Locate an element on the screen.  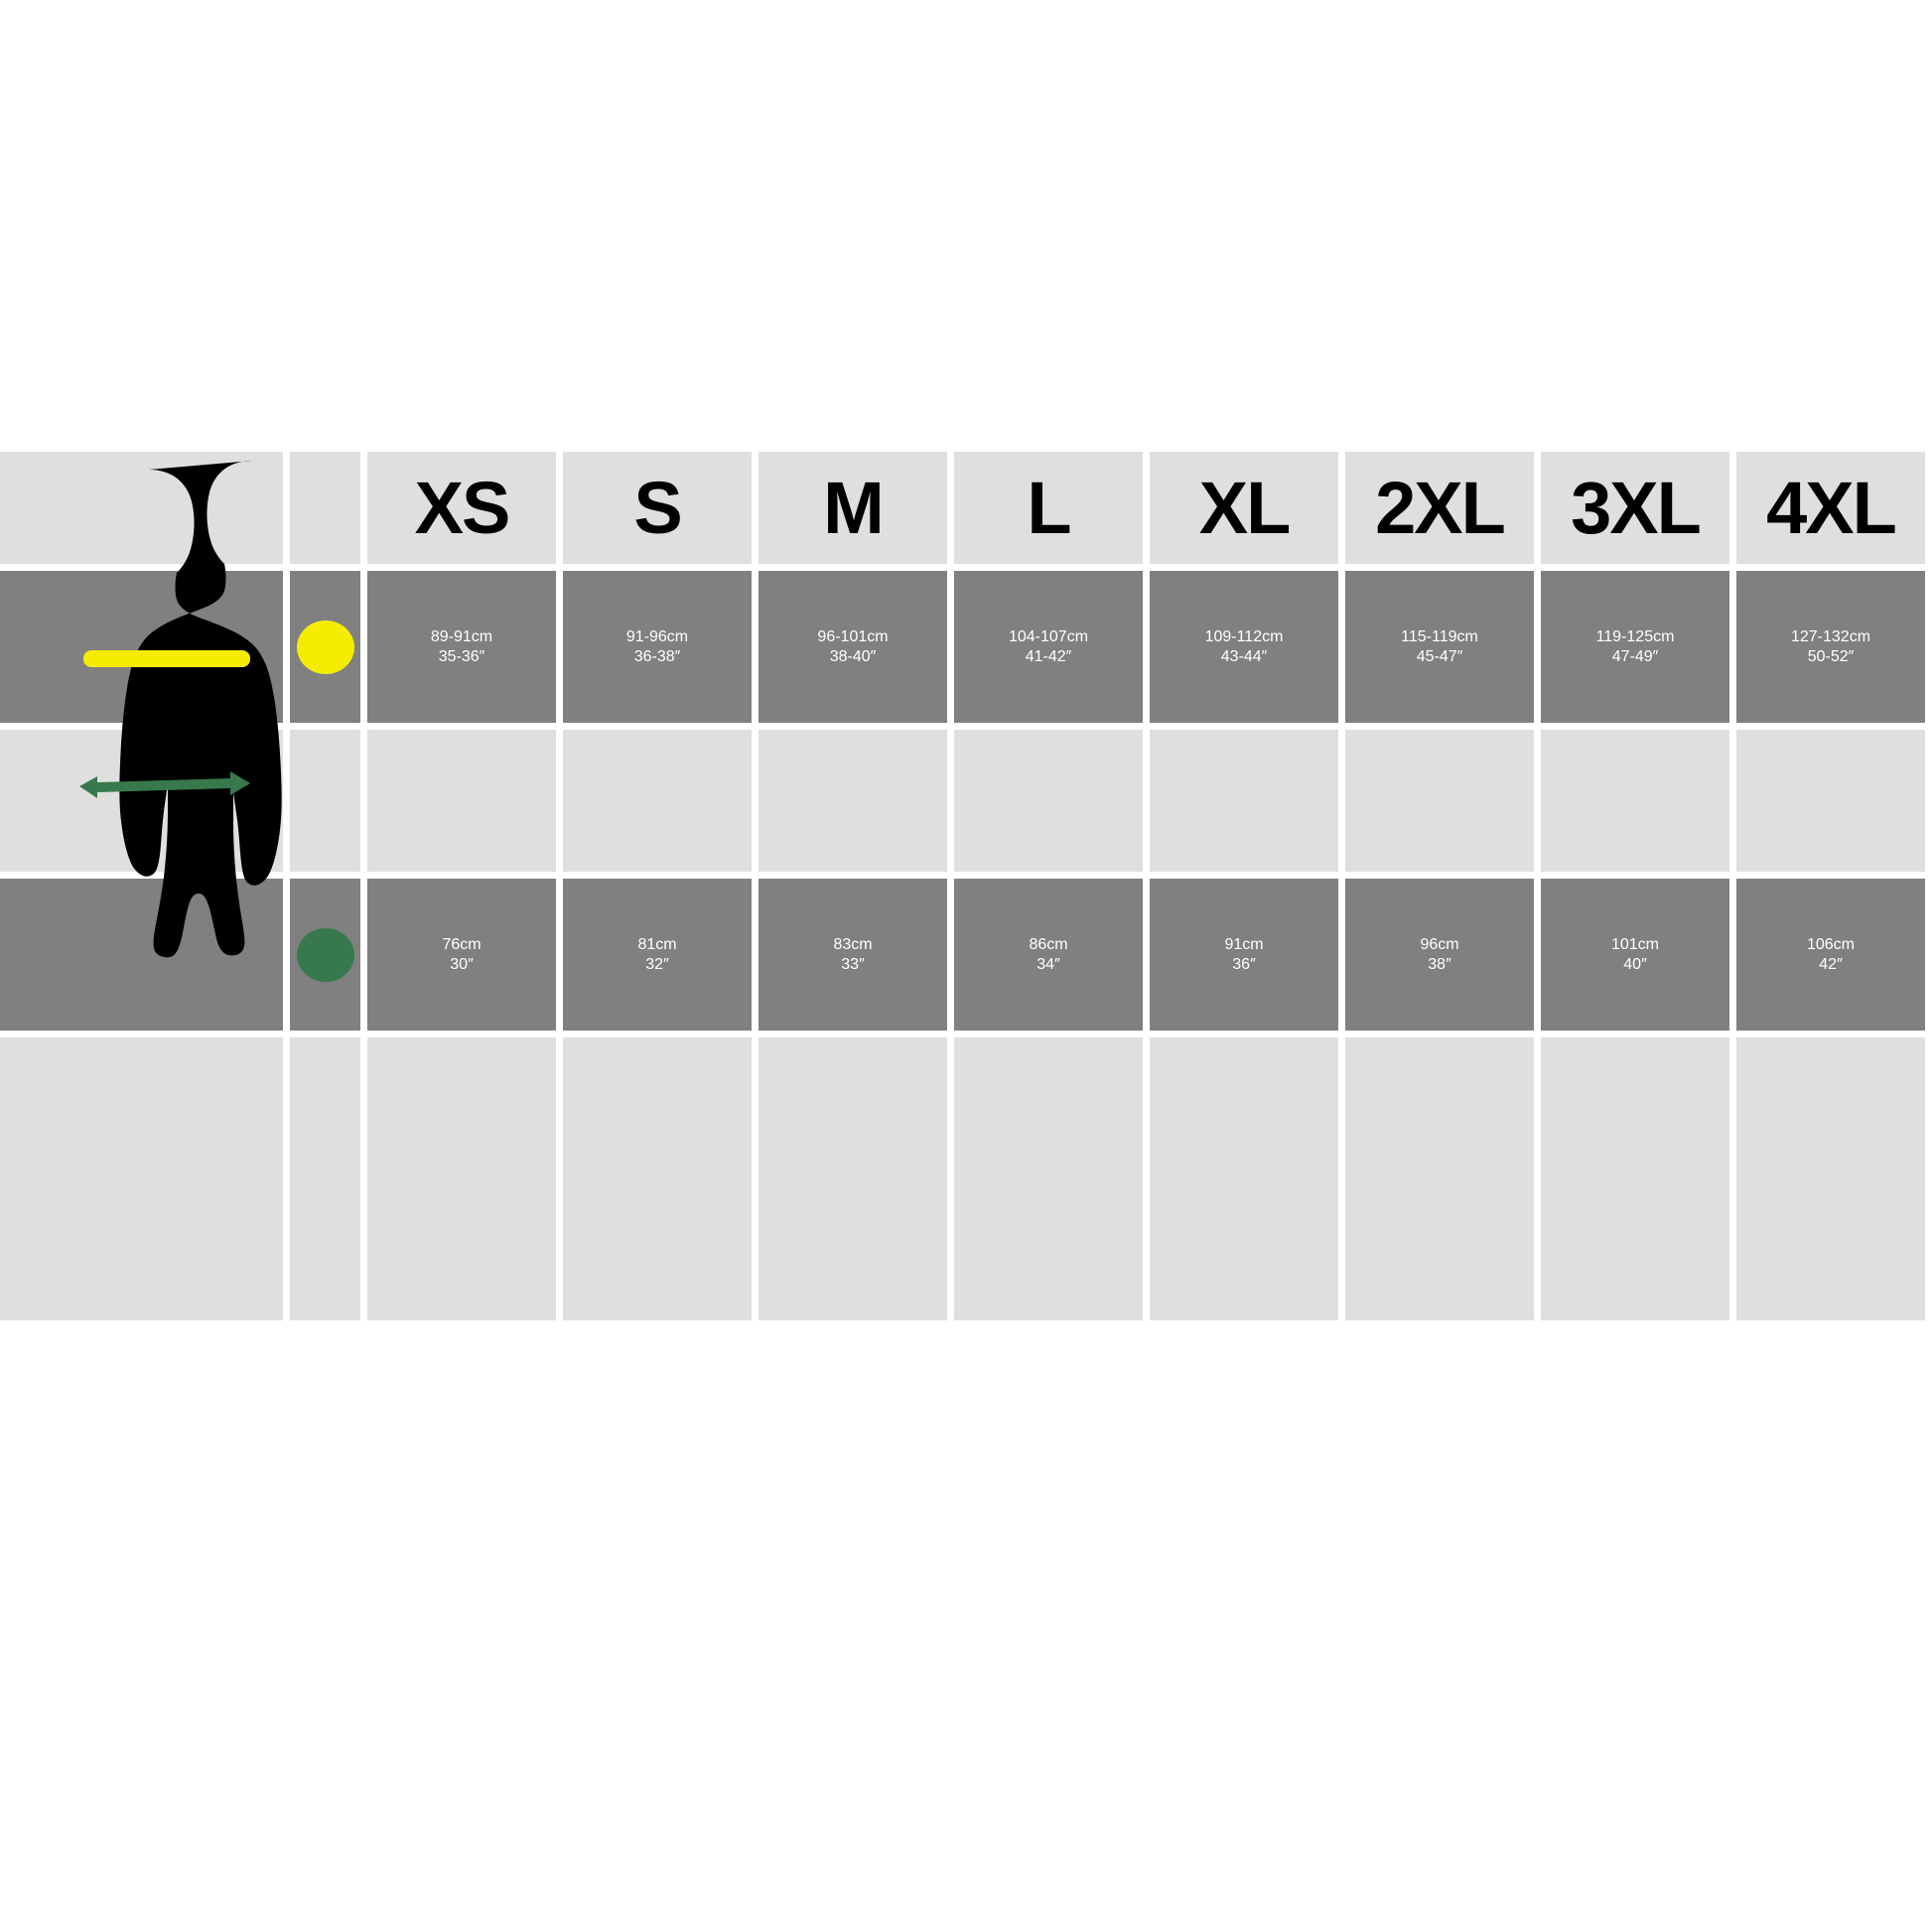
size-header-m: M is located at coordinates (853, 508).